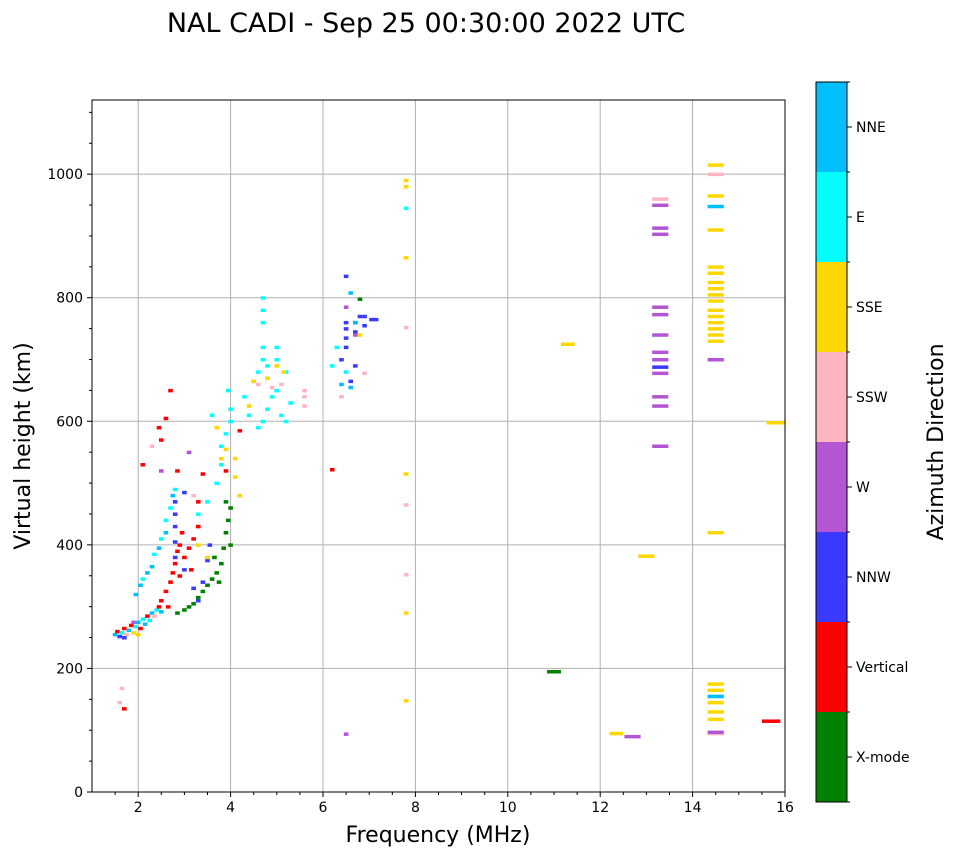 This screenshot has height=857, width=958. I want to click on colorbar-tick-label: W, so click(863, 488).